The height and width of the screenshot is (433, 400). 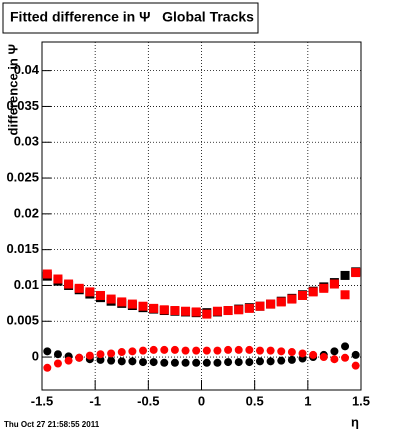 What do you see at coordinates (95, 400) in the screenshot?
I see `x-tick-label: -1` at bounding box center [95, 400].